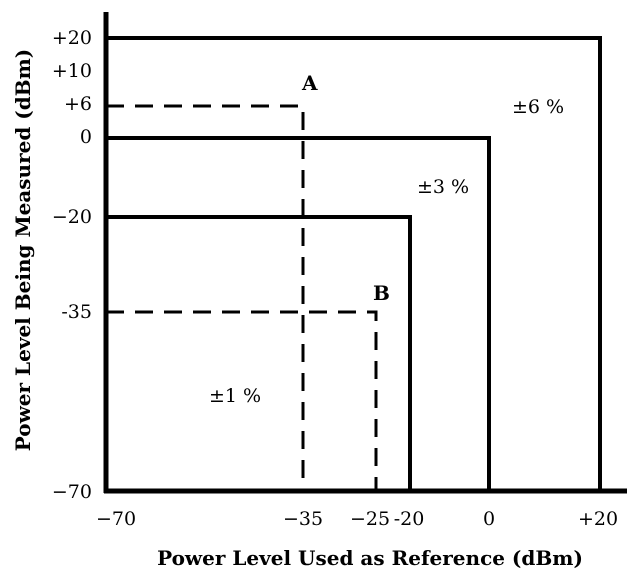 This screenshot has width=627, height=573. Describe the element at coordinates (370, 519) in the screenshot. I see `x-tick-label: −25` at that location.